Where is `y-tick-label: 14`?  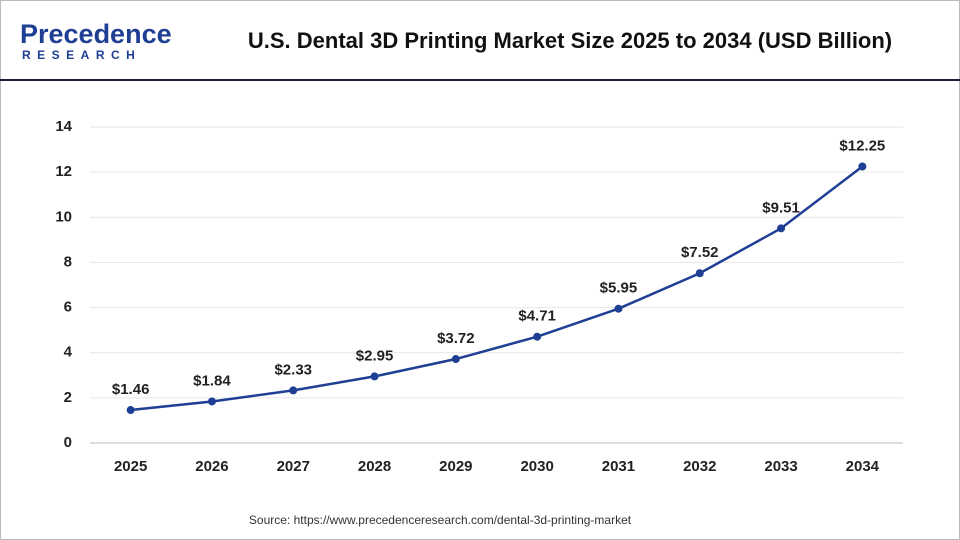 y-tick-label: 14 is located at coordinates (63, 126).